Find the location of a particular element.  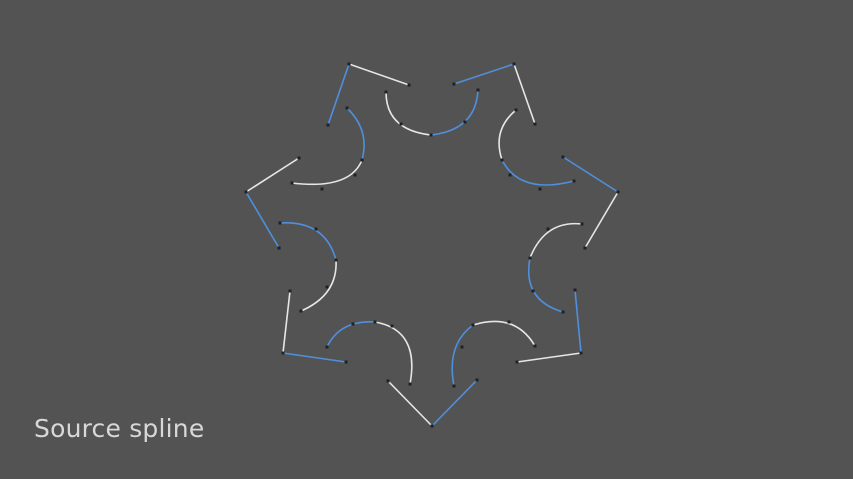

caption-label: Source spline is located at coordinates (119, 428).